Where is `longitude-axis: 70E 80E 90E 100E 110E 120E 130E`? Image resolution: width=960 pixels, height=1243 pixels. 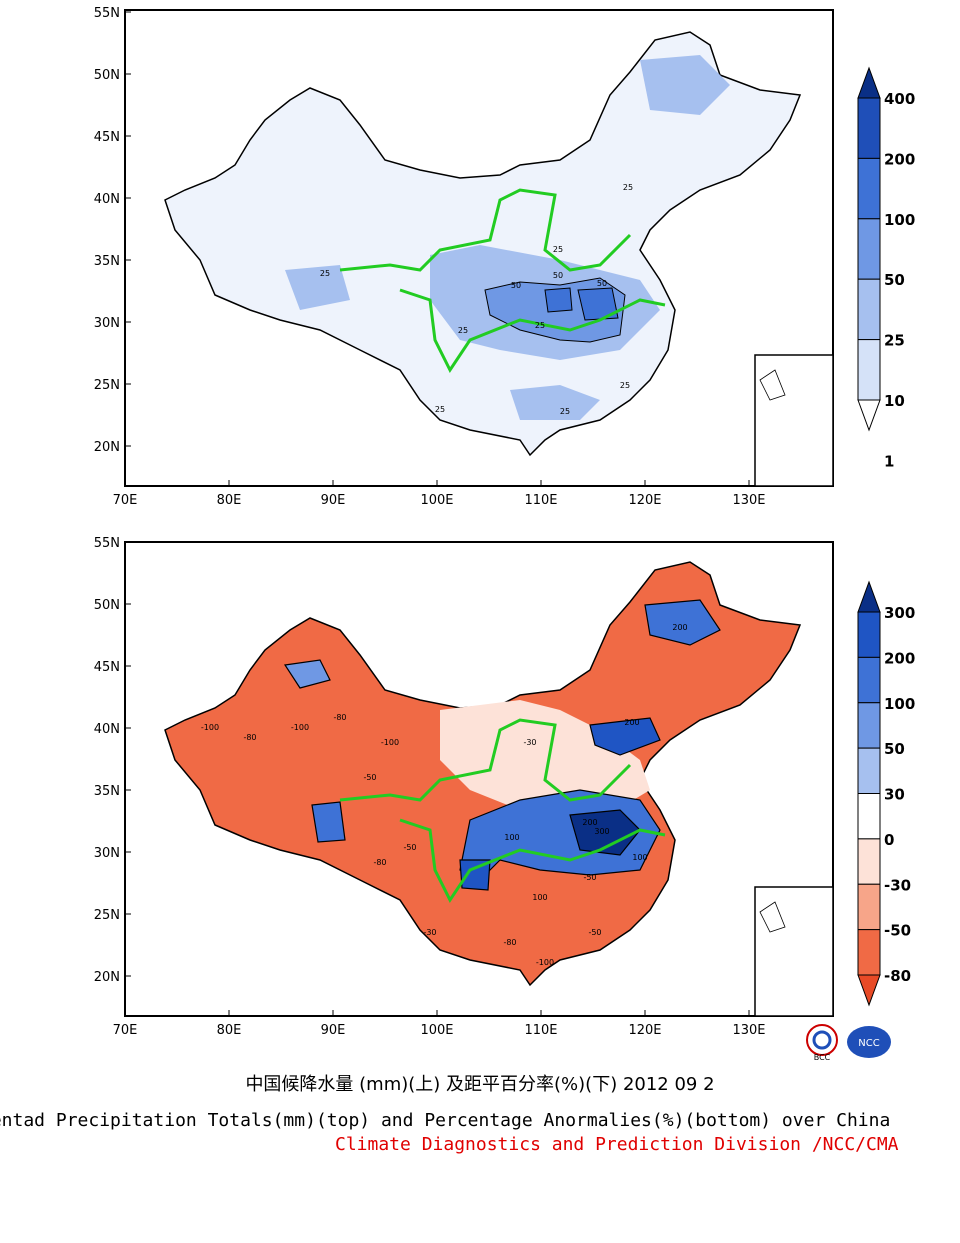 longitude-axis: 70E 80E 90E 100E 110E 120E 130E is located at coordinates (439, 494).